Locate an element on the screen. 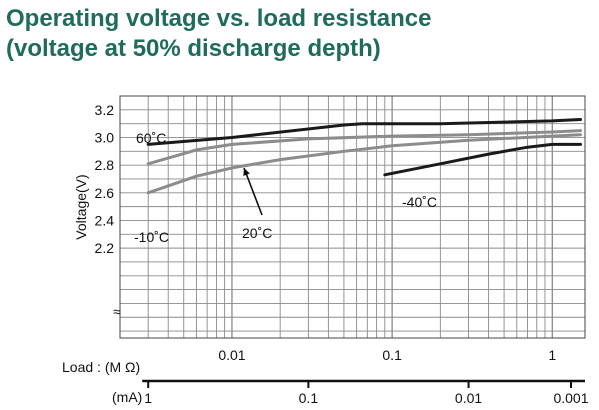  x-tick-label-current: 0.001 is located at coordinates (570, 398).